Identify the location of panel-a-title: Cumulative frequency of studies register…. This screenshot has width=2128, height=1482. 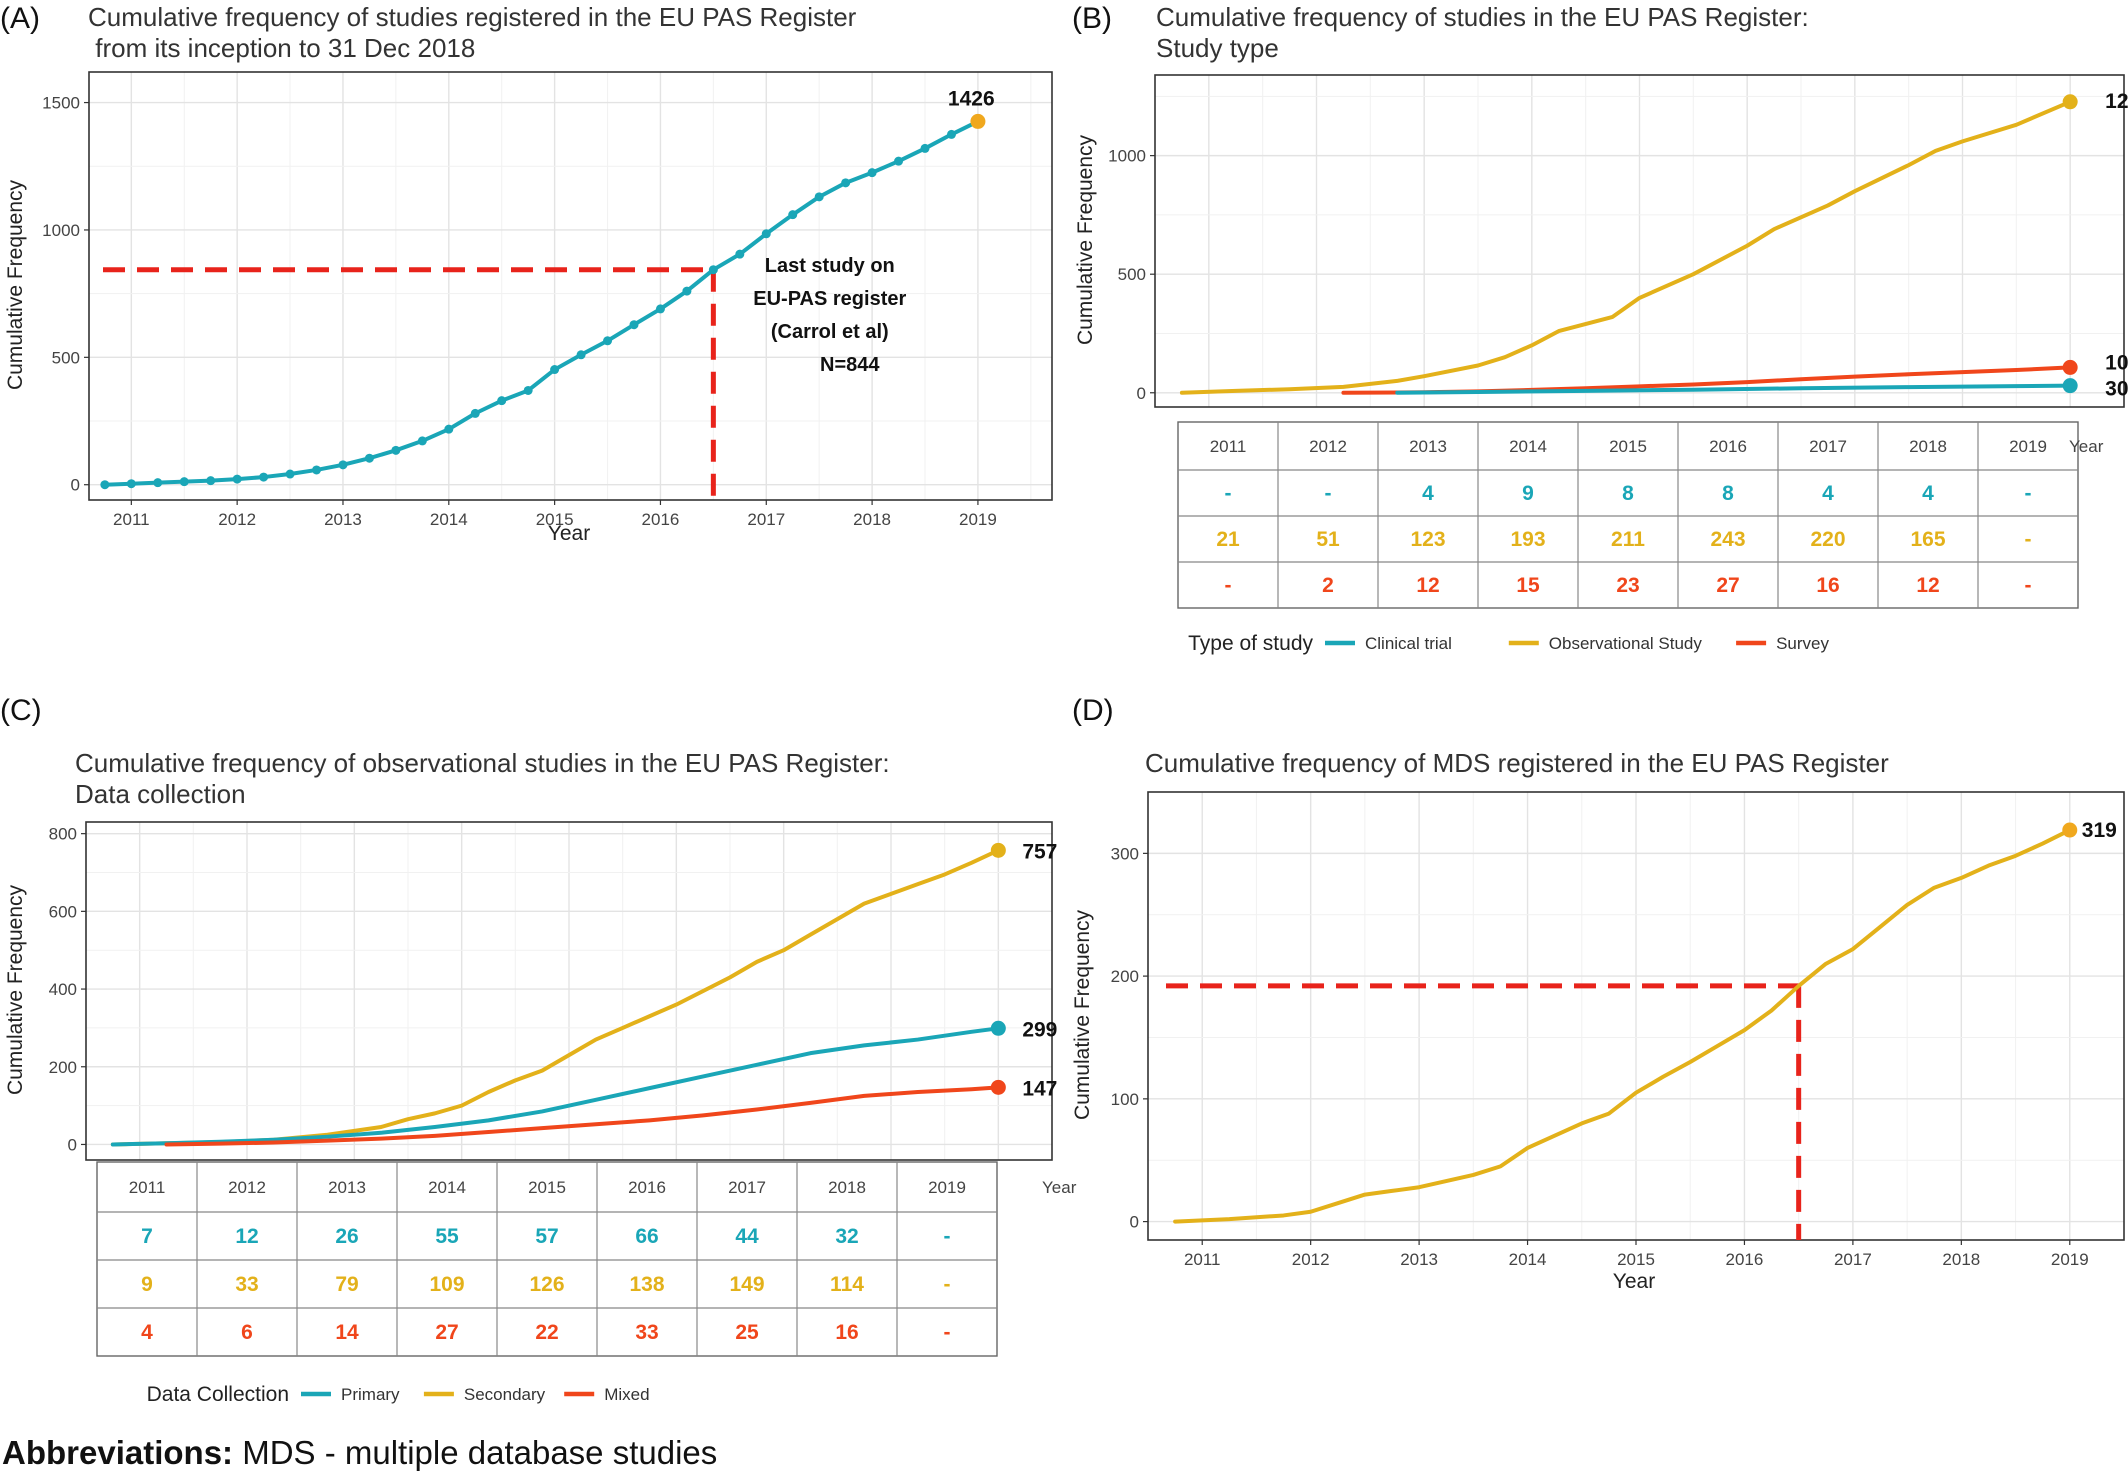
(472, 32).